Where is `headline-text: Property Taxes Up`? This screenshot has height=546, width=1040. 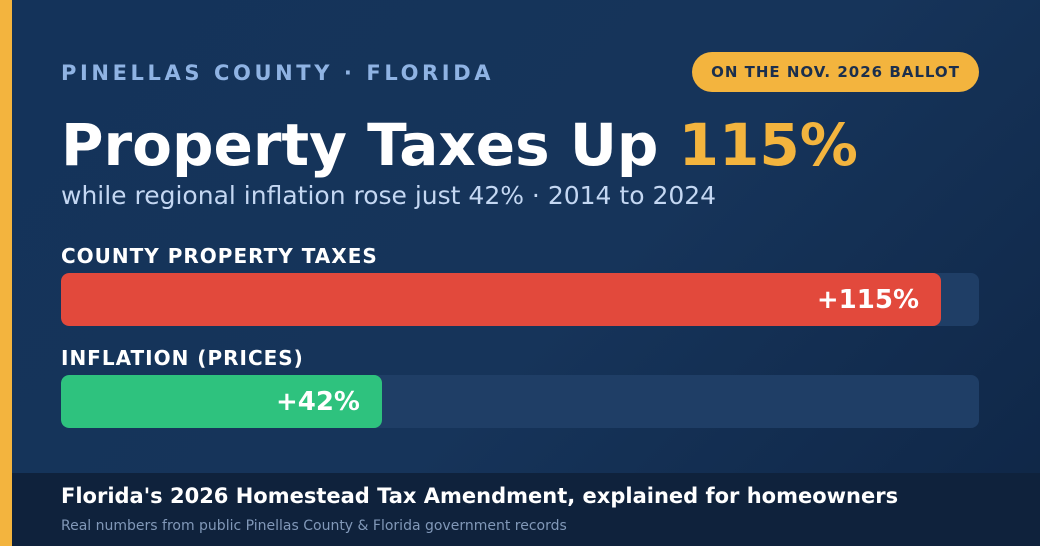
headline-text: Property Taxes Up is located at coordinates (370, 145).